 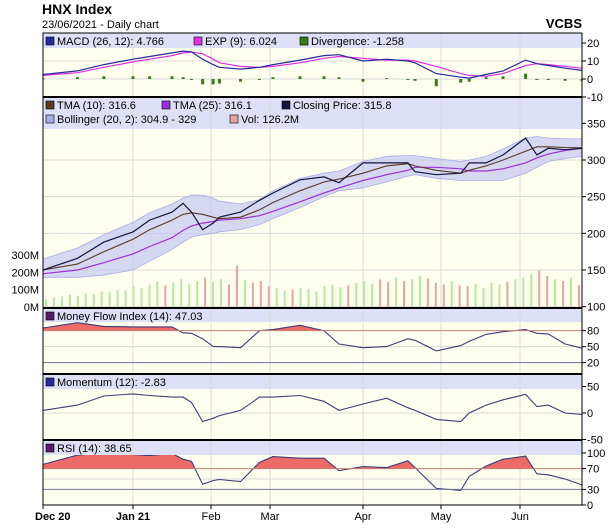 What do you see at coordinates (312, 315) in the screenshot?
I see `mfi-legend-band` at bounding box center [312, 315].